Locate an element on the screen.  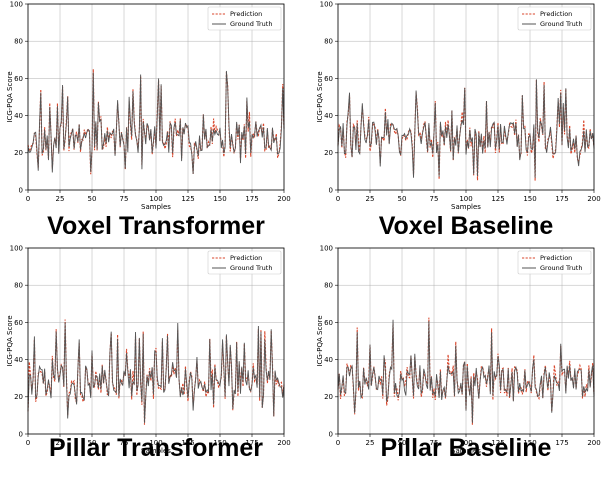
panel-title: Pillar Transformer is located at coordinates (156, 448).